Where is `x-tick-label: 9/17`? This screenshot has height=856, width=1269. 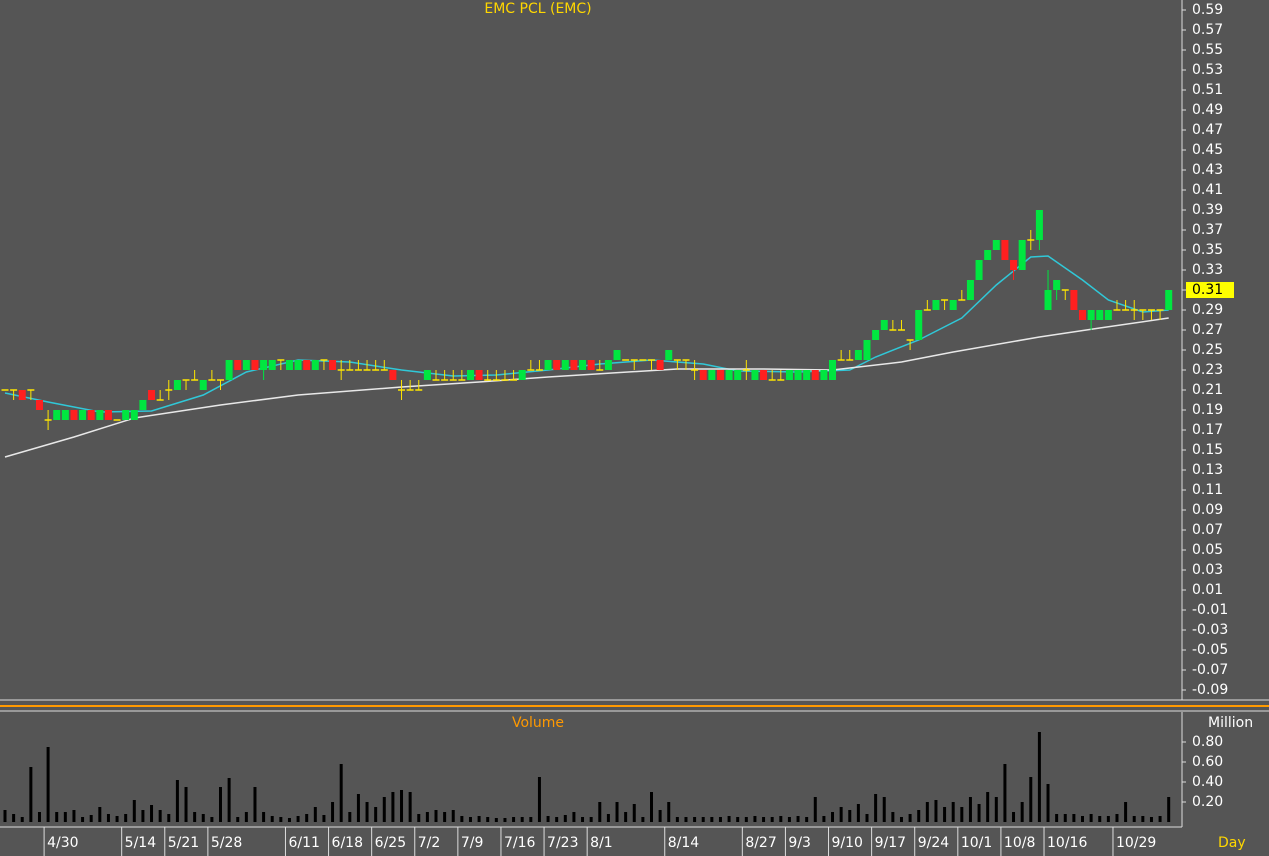
x-tick-label: 9/17 is located at coordinates (890, 843).